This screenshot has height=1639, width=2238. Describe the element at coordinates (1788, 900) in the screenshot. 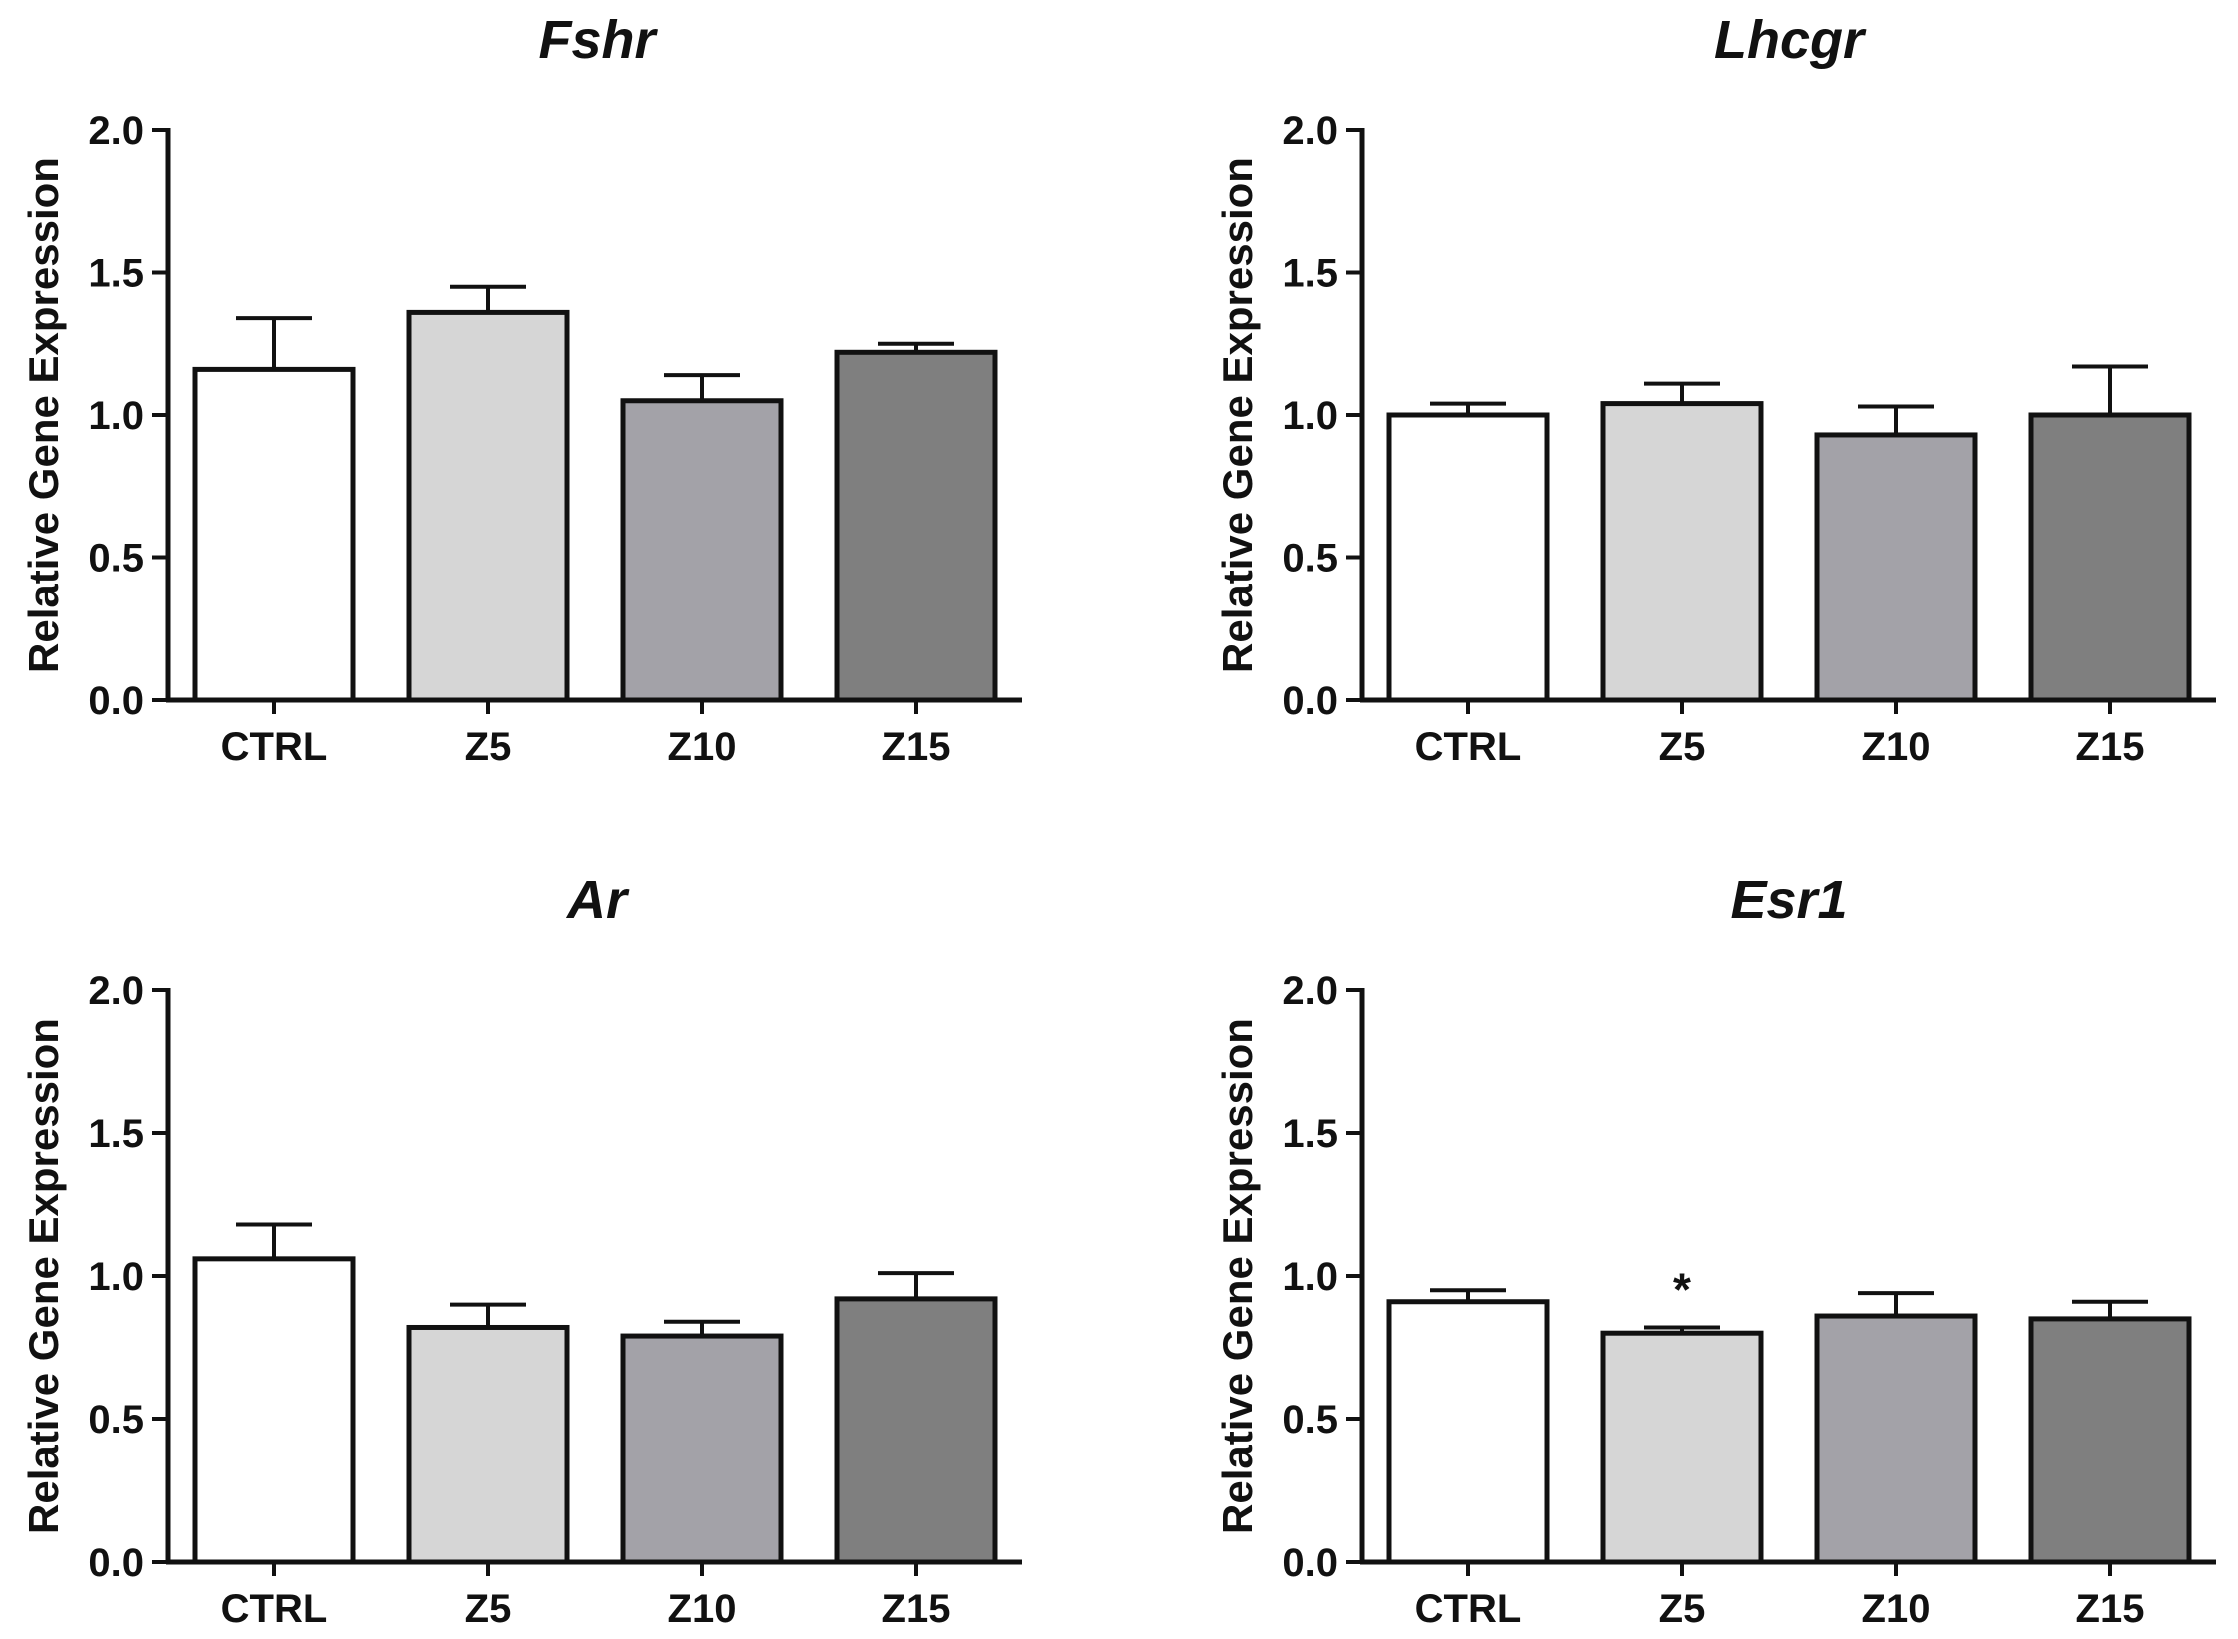

I see `chart-title: Esr1` at that location.